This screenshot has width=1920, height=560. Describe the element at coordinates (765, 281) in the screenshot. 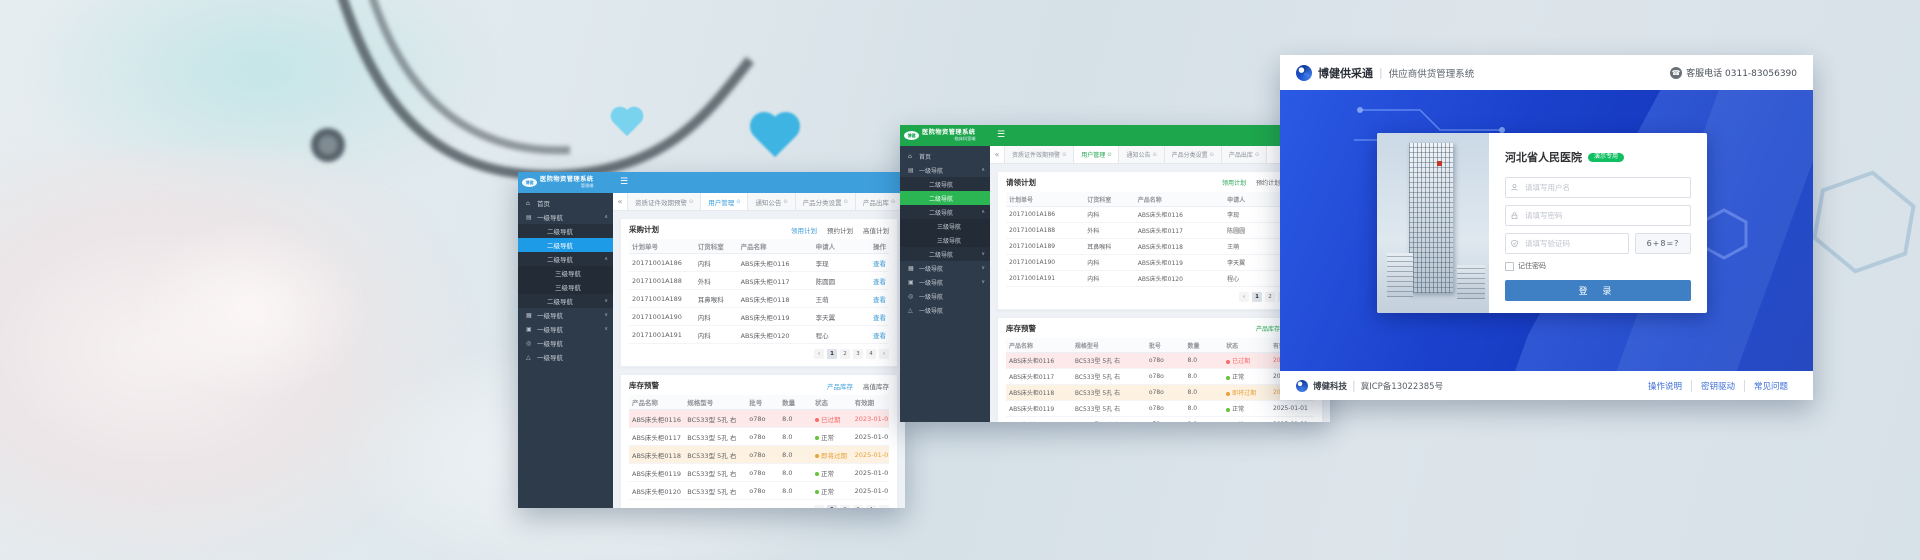

I see `plan-product-cell: ABS床头柜0117` at that location.